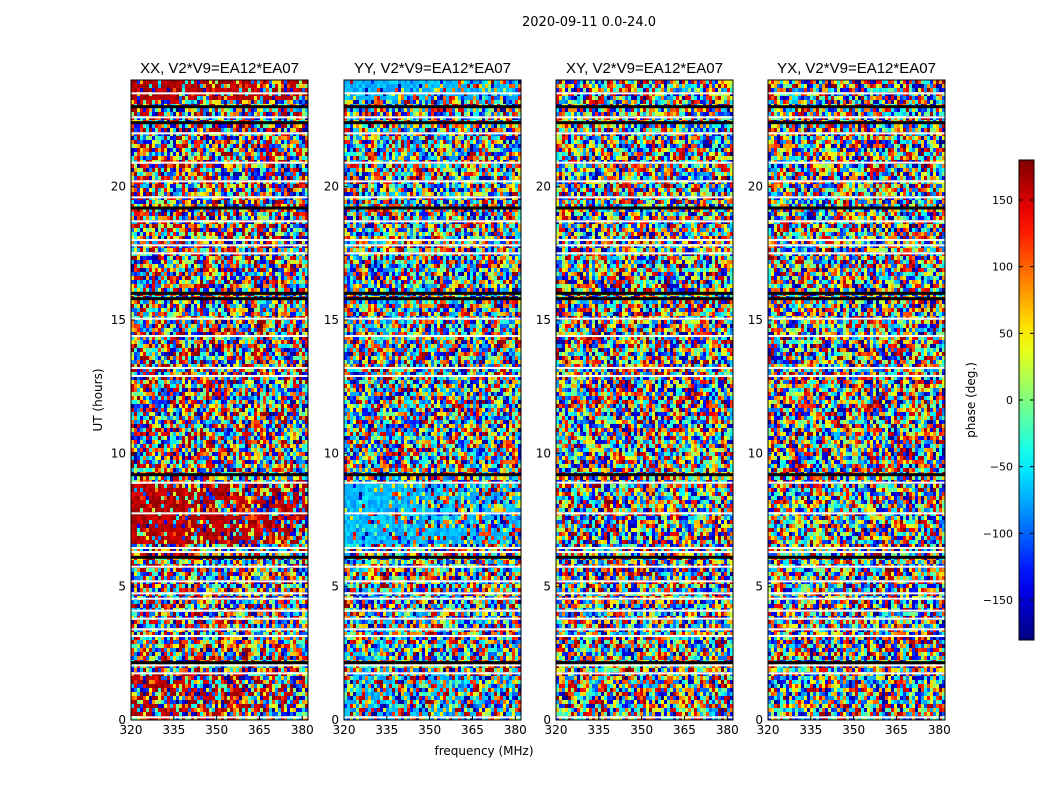 The image size is (1050, 800). I want to click on x-tick-label: 365, so click(472, 730).